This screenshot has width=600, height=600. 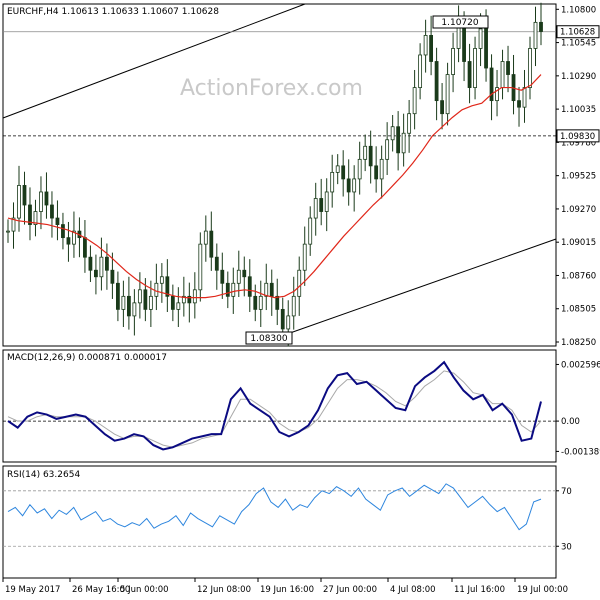 I want to click on level-box, so click(x=578, y=136).